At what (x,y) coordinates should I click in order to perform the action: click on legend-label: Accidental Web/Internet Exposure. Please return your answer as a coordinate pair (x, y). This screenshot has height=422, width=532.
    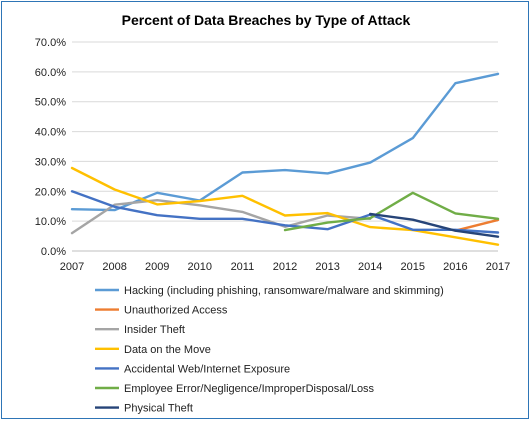
    Looking at the image, I should click on (207, 369).